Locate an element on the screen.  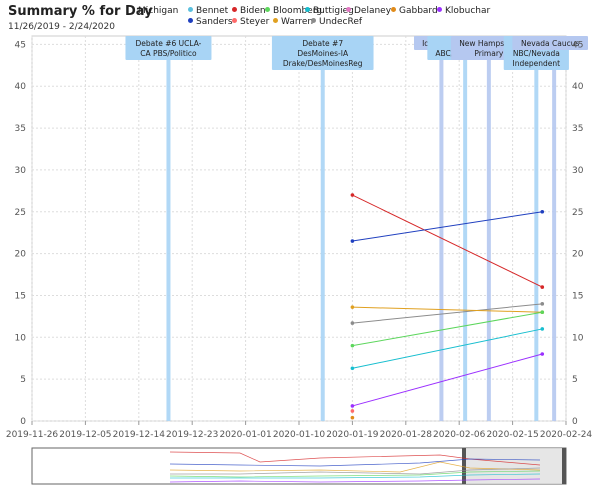
y-tick-label-right: 20 is located at coordinates (578, 255).